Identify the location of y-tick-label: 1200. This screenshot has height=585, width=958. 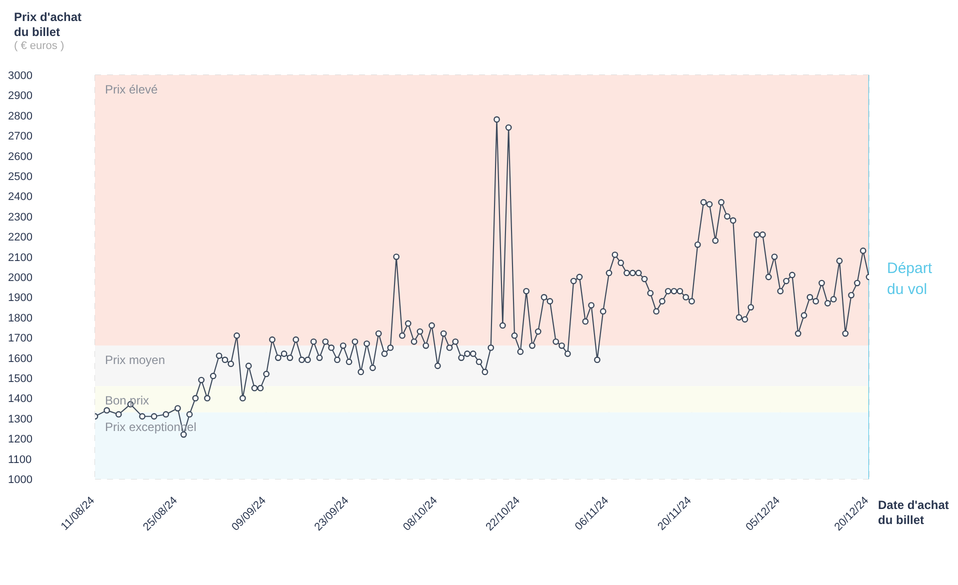
(20, 440).